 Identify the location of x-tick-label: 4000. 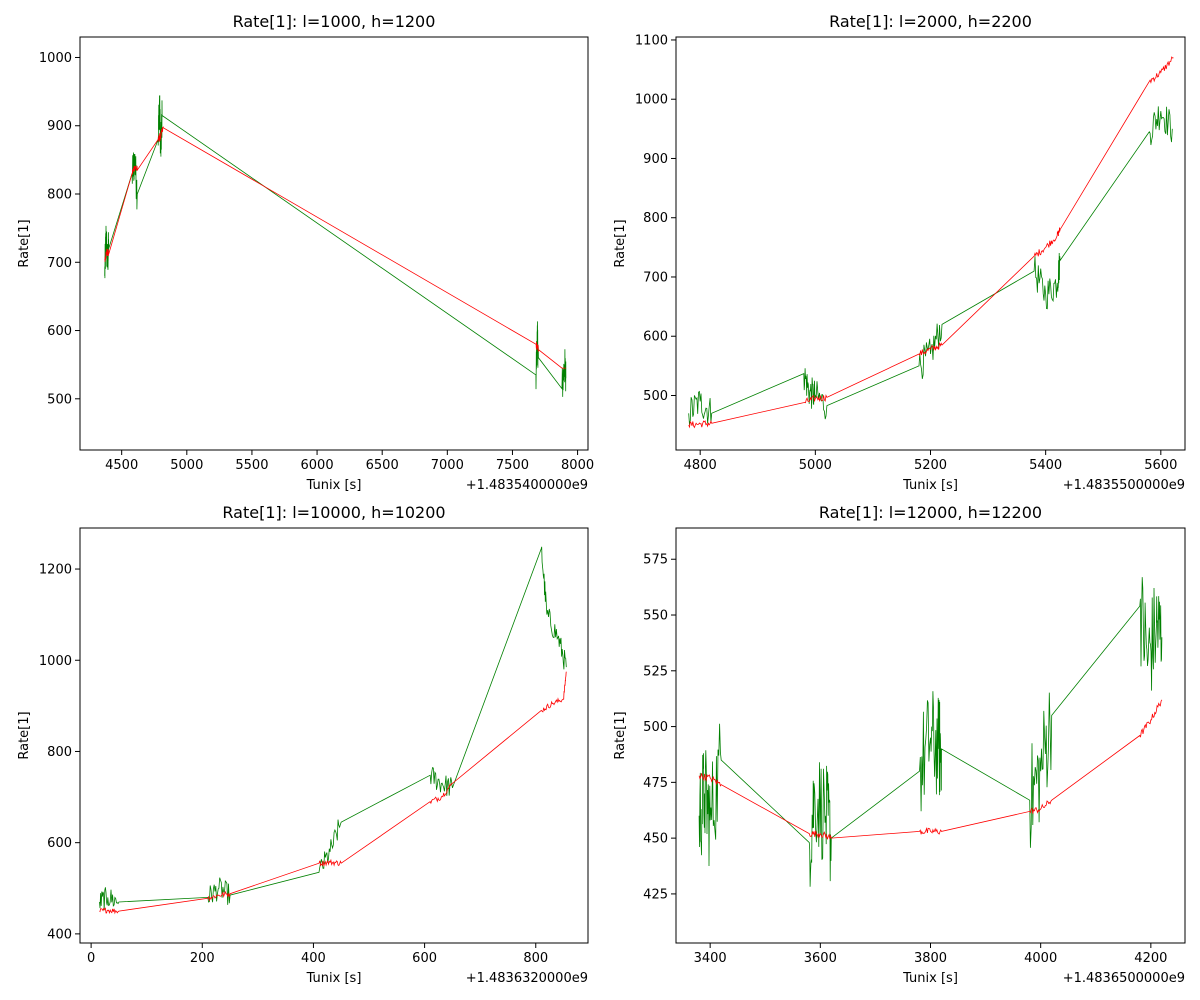
(1040, 958).